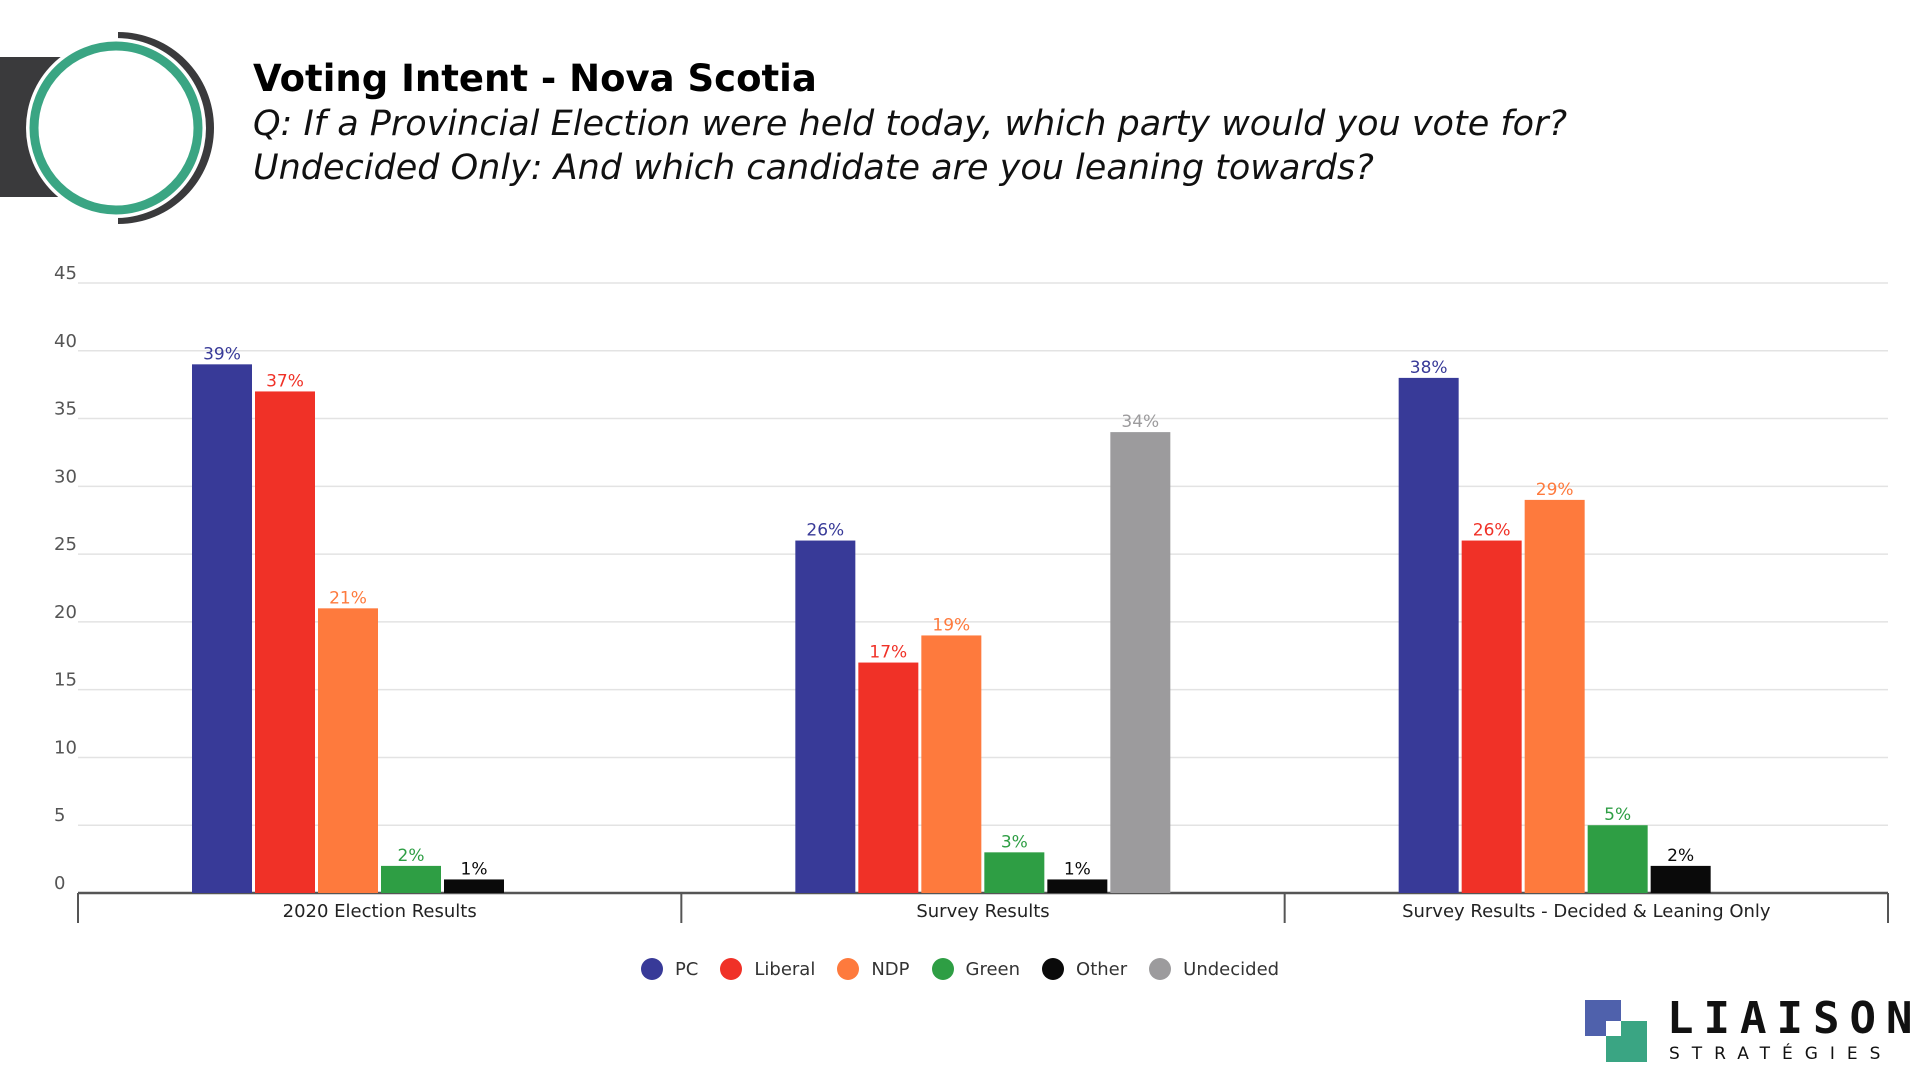 The height and width of the screenshot is (1080, 1920). I want to click on logo-ring-icon, so click(107, 128).